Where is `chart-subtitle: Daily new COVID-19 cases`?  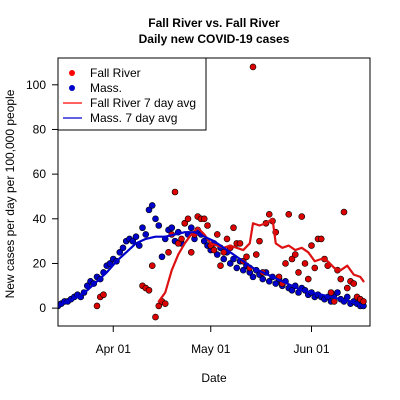
chart-subtitle: Daily new COVID-19 cases is located at coordinates (214, 39).